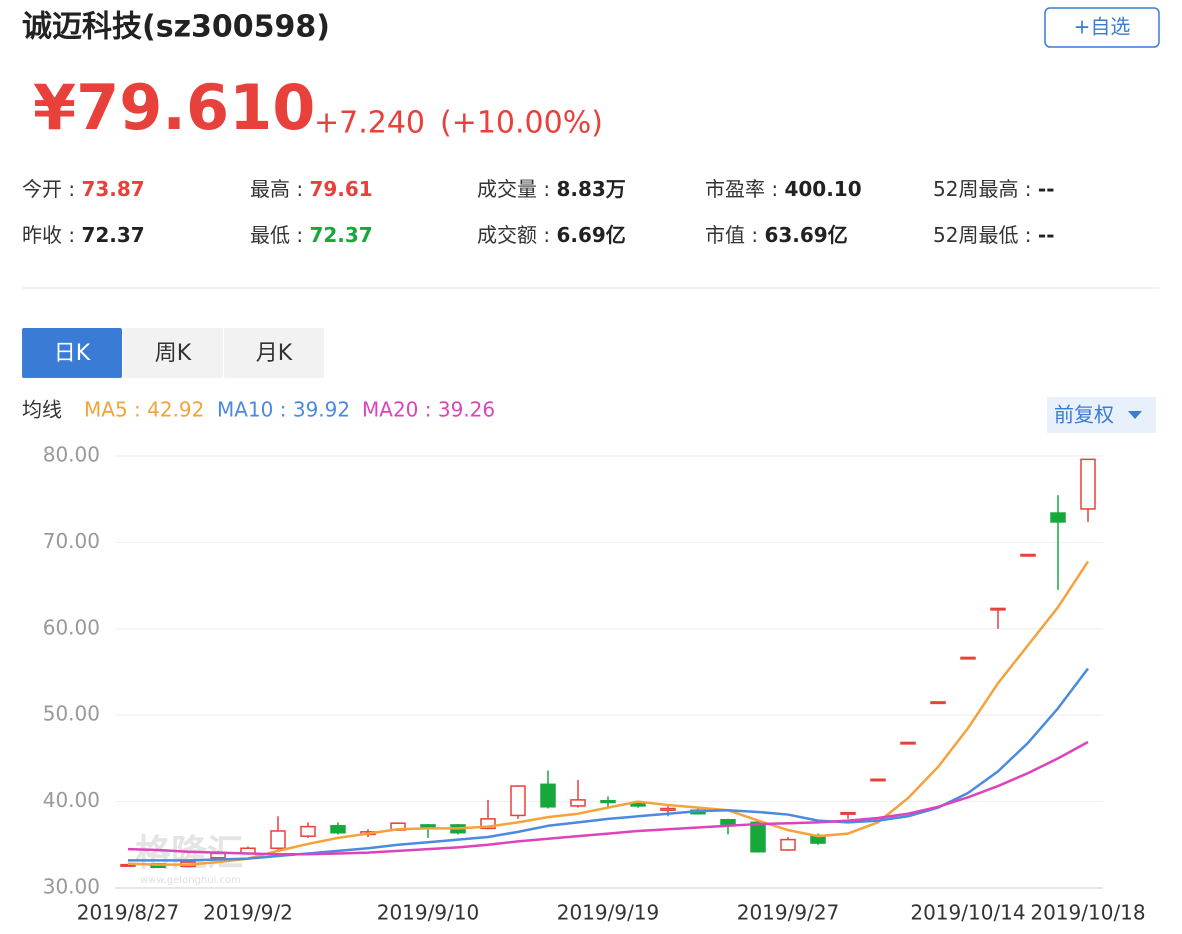 This screenshot has height=934, width=1182. I want to click on y-tick-label: 80.00, so click(71, 455).